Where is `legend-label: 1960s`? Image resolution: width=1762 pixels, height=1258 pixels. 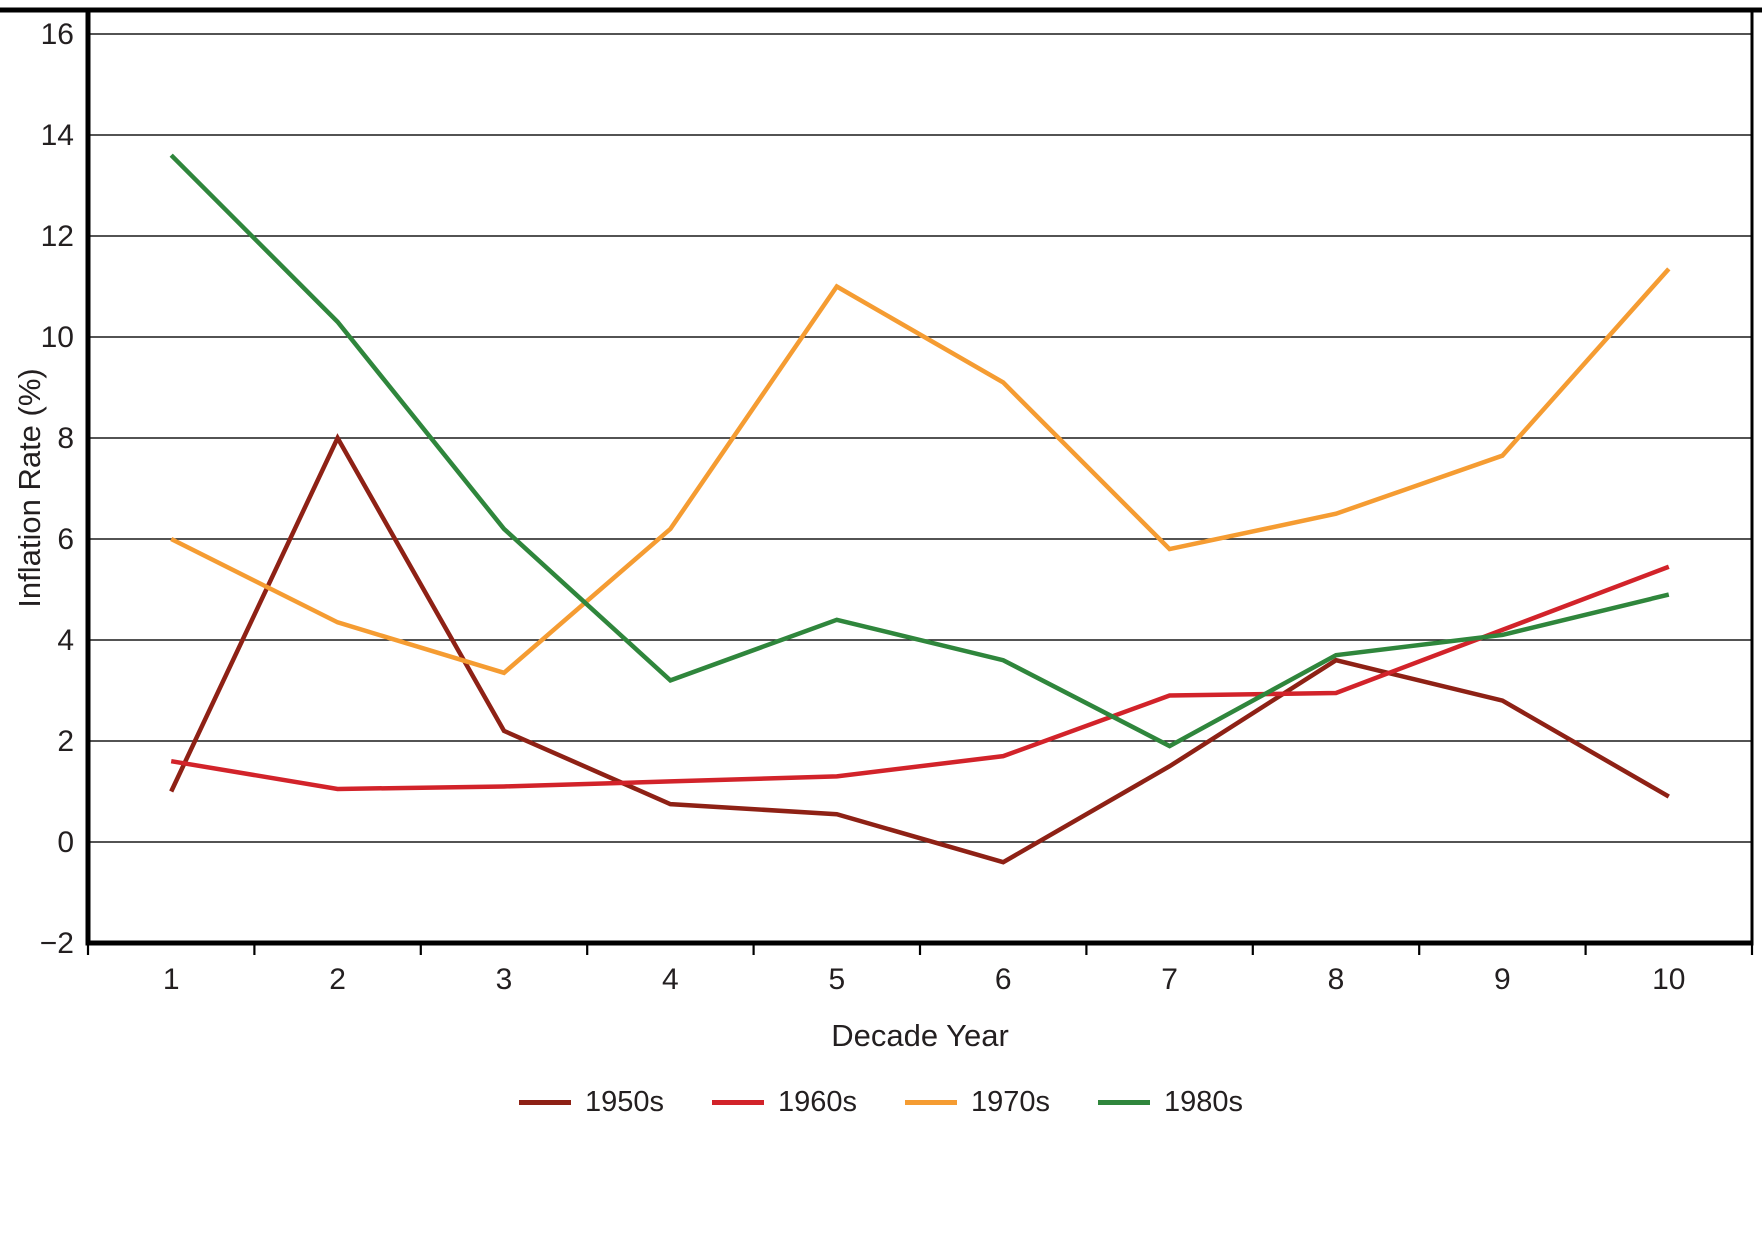 legend-label: 1960s is located at coordinates (817, 1102).